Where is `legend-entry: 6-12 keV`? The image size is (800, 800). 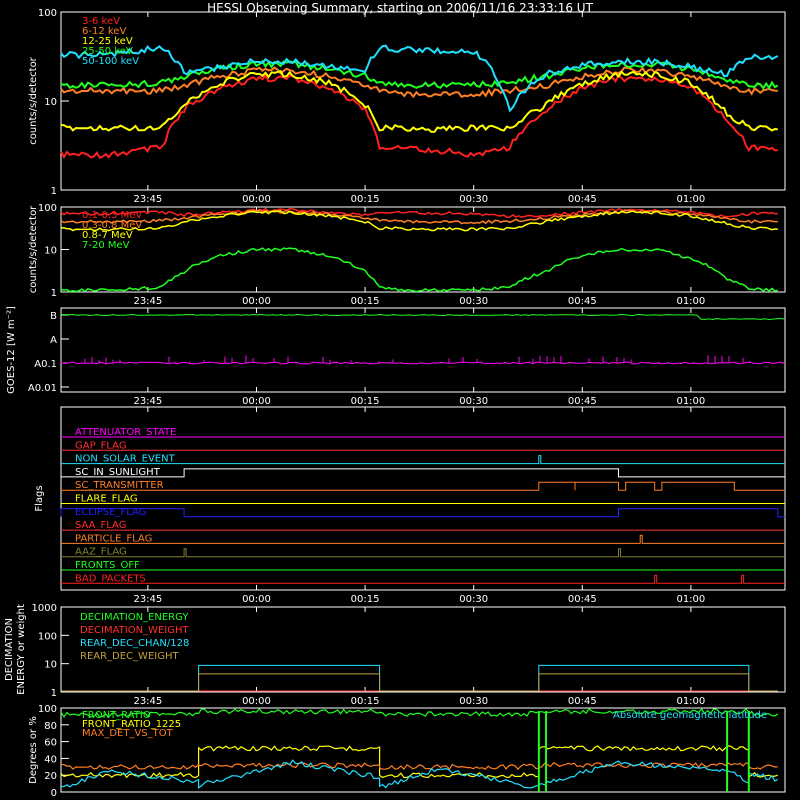 legend-entry: 6-12 keV is located at coordinates (104, 31).